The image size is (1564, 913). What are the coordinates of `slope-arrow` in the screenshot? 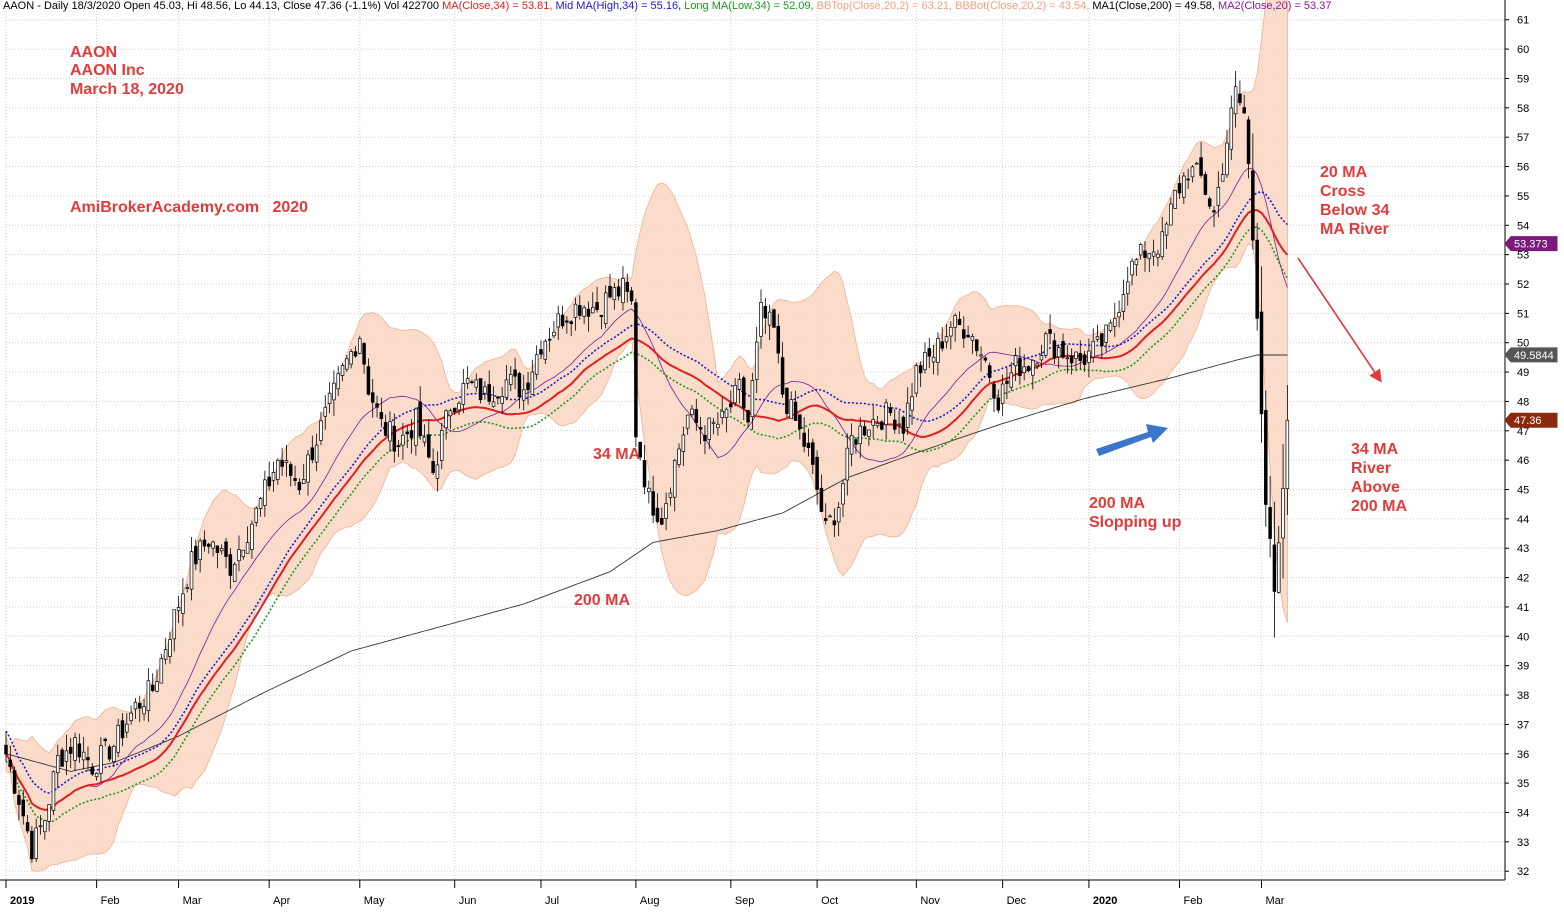 It's located at (1132, 440).